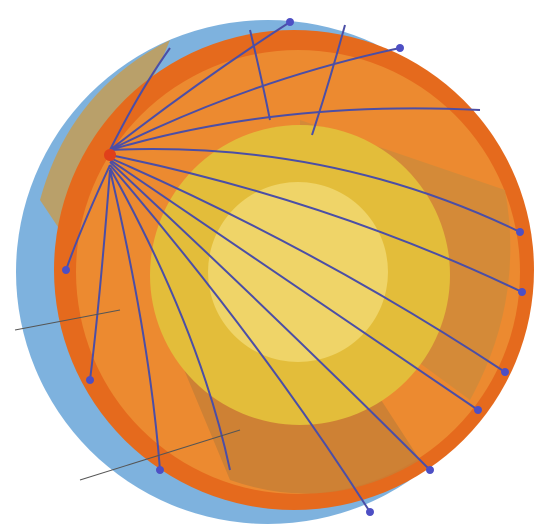  What do you see at coordinates (298, 272) in the screenshot?
I see `inner-core` at bounding box center [298, 272].